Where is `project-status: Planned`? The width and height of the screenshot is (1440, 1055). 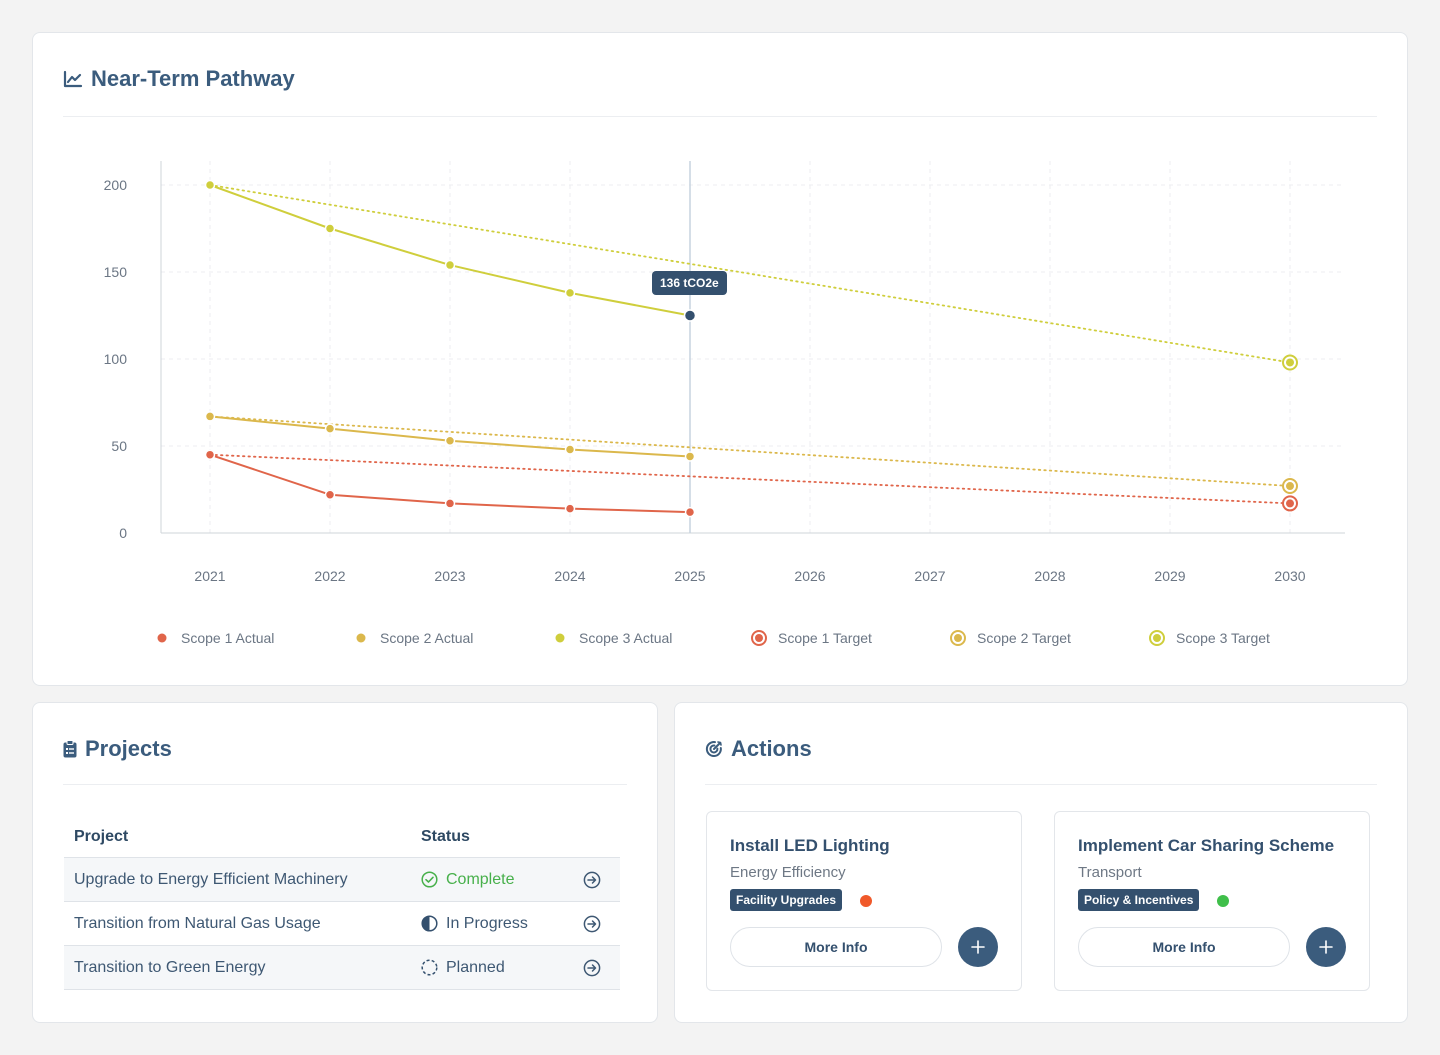 project-status: Planned is located at coordinates (463, 968).